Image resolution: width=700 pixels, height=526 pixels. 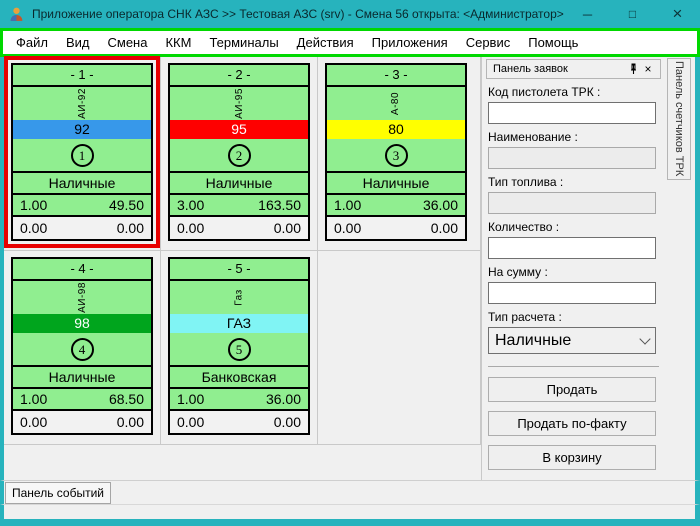 What do you see at coordinates (279, 205) in the screenshot?
I see `order-sum: 163.50` at bounding box center [279, 205].